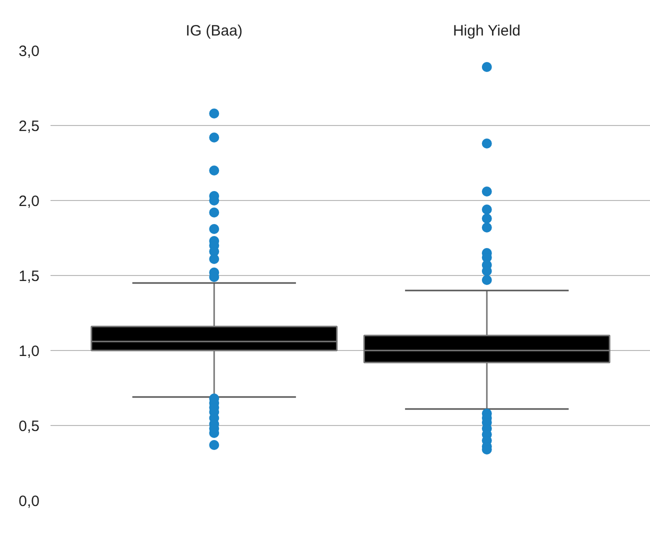 Image resolution: width=650 pixels, height=560 pixels. What do you see at coordinates (29, 501) in the screenshot?
I see `y-tick-label: 0,0` at bounding box center [29, 501].